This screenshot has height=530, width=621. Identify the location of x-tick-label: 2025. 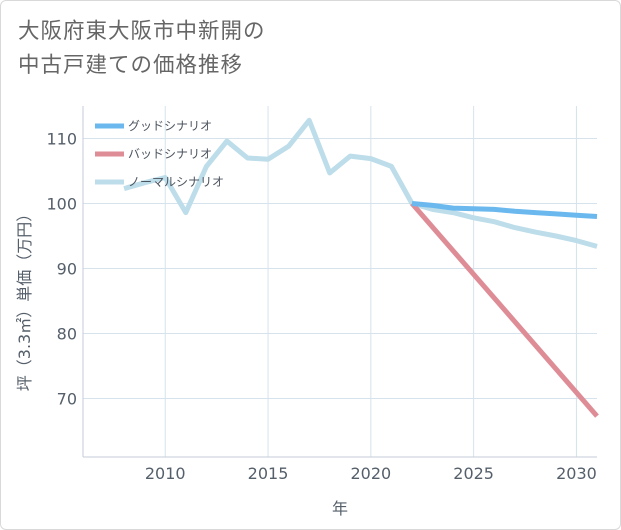
(473, 473).